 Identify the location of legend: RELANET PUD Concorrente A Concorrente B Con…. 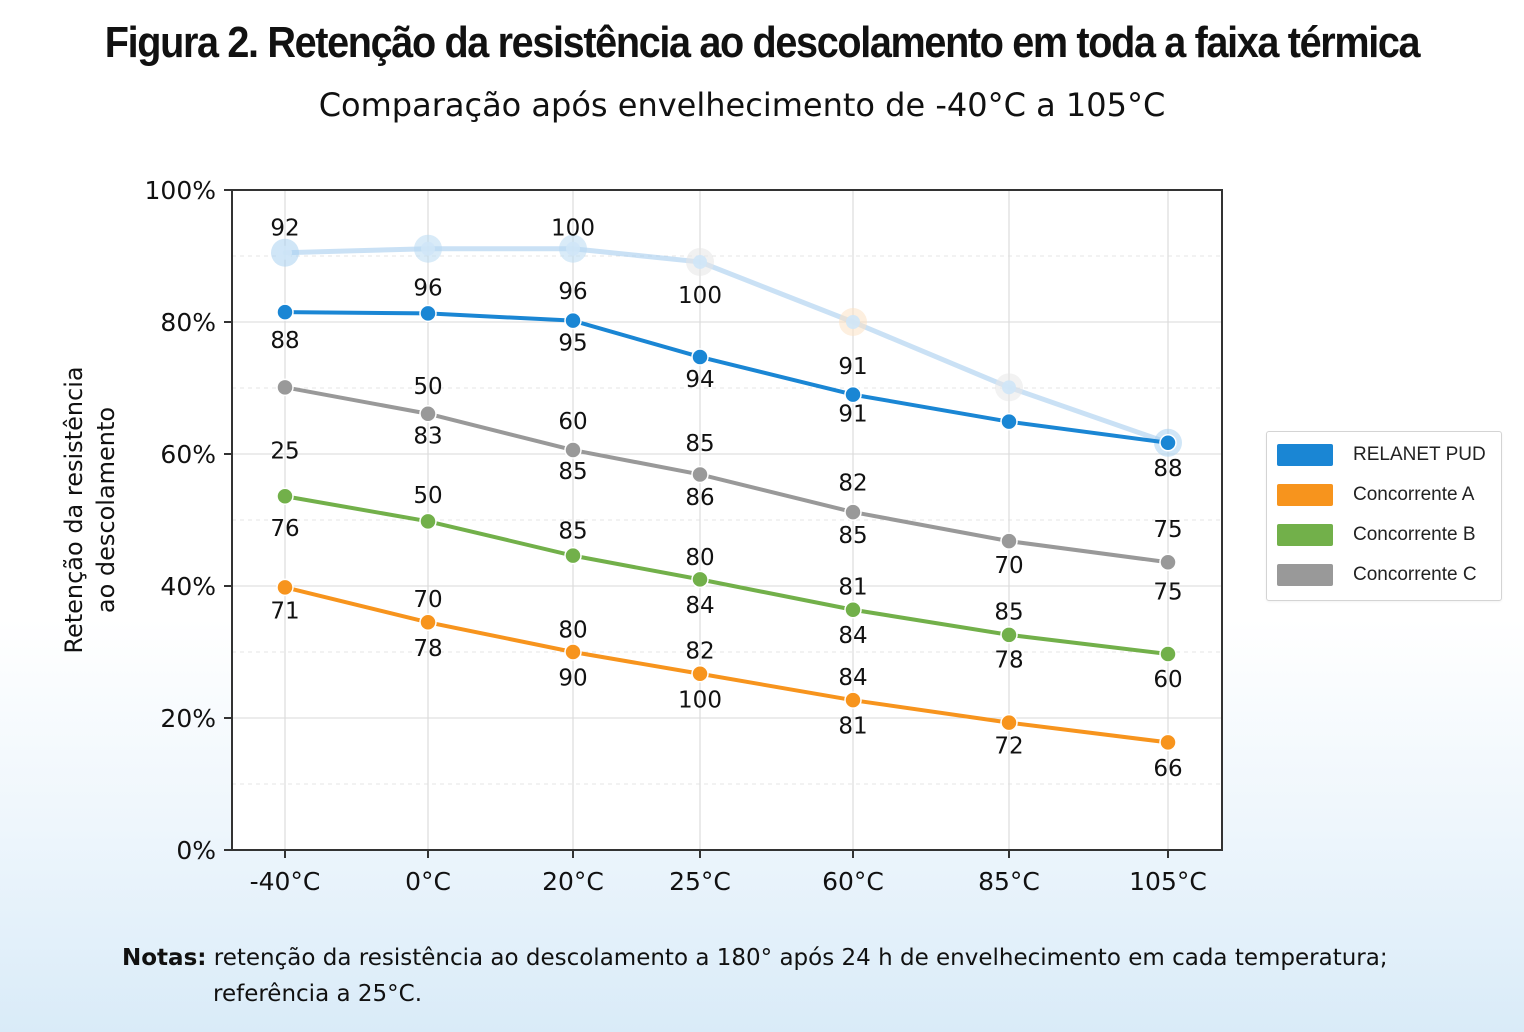
(1384, 516).